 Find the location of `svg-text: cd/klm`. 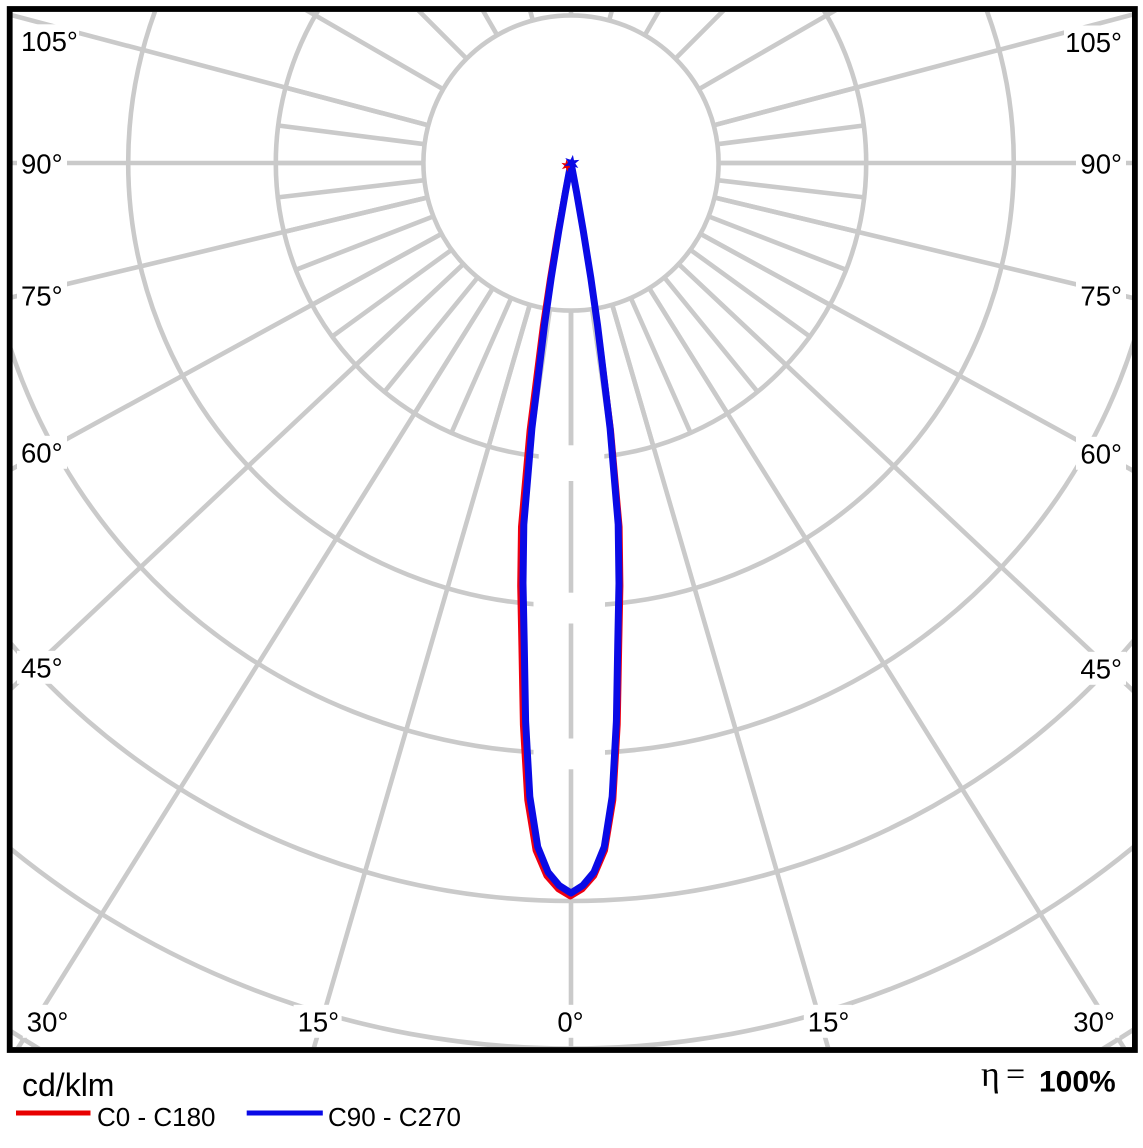

svg-text: cd/klm is located at coordinates (68, 1085).